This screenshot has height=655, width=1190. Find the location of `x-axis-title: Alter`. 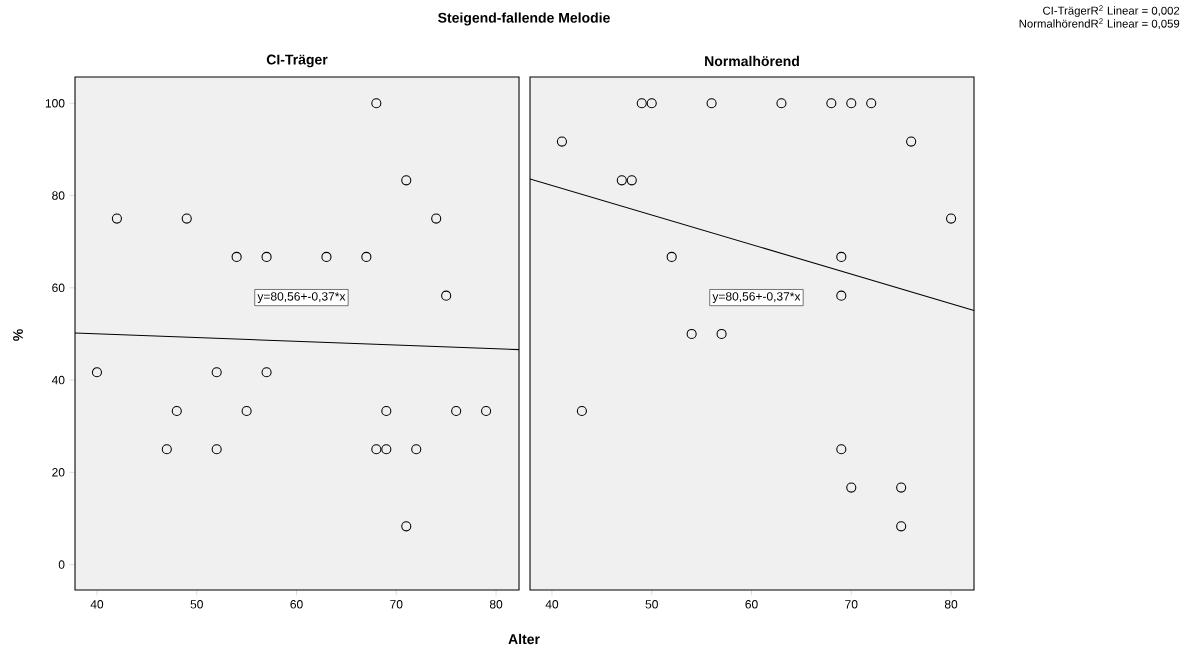

x-axis-title: Alter is located at coordinates (524, 639).